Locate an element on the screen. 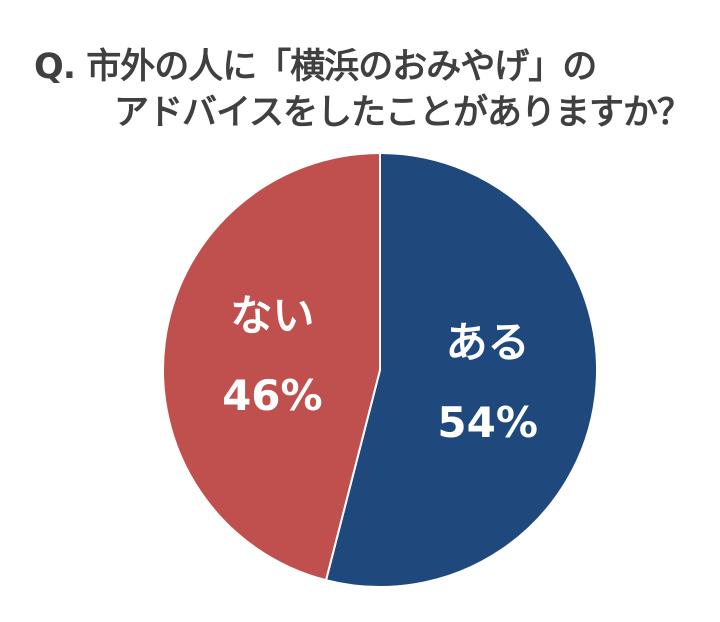 This screenshot has width=720, height=622. title-line-2: アドバイスをしたことがありますか？ is located at coordinates (403, 113).